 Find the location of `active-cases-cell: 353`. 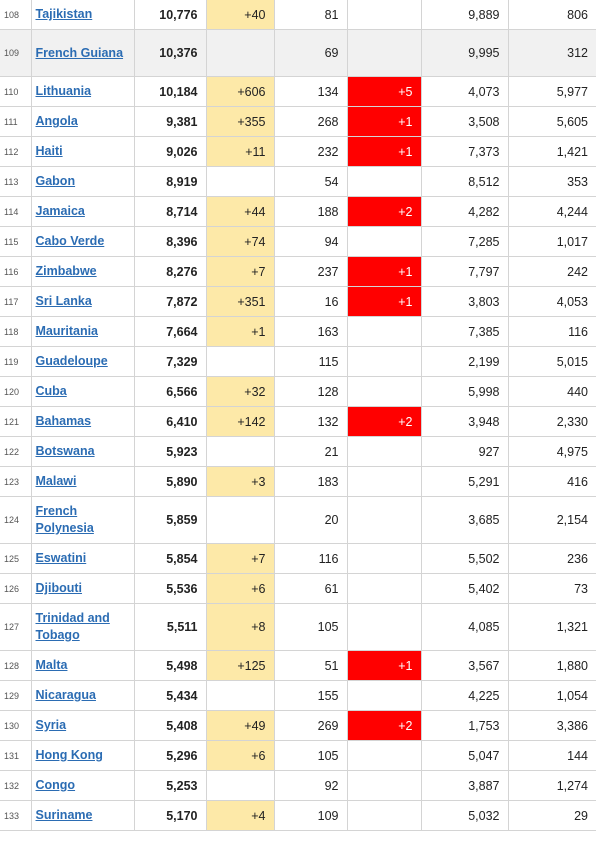

active-cases-cell: 353 is located at coordinates (551, 181).